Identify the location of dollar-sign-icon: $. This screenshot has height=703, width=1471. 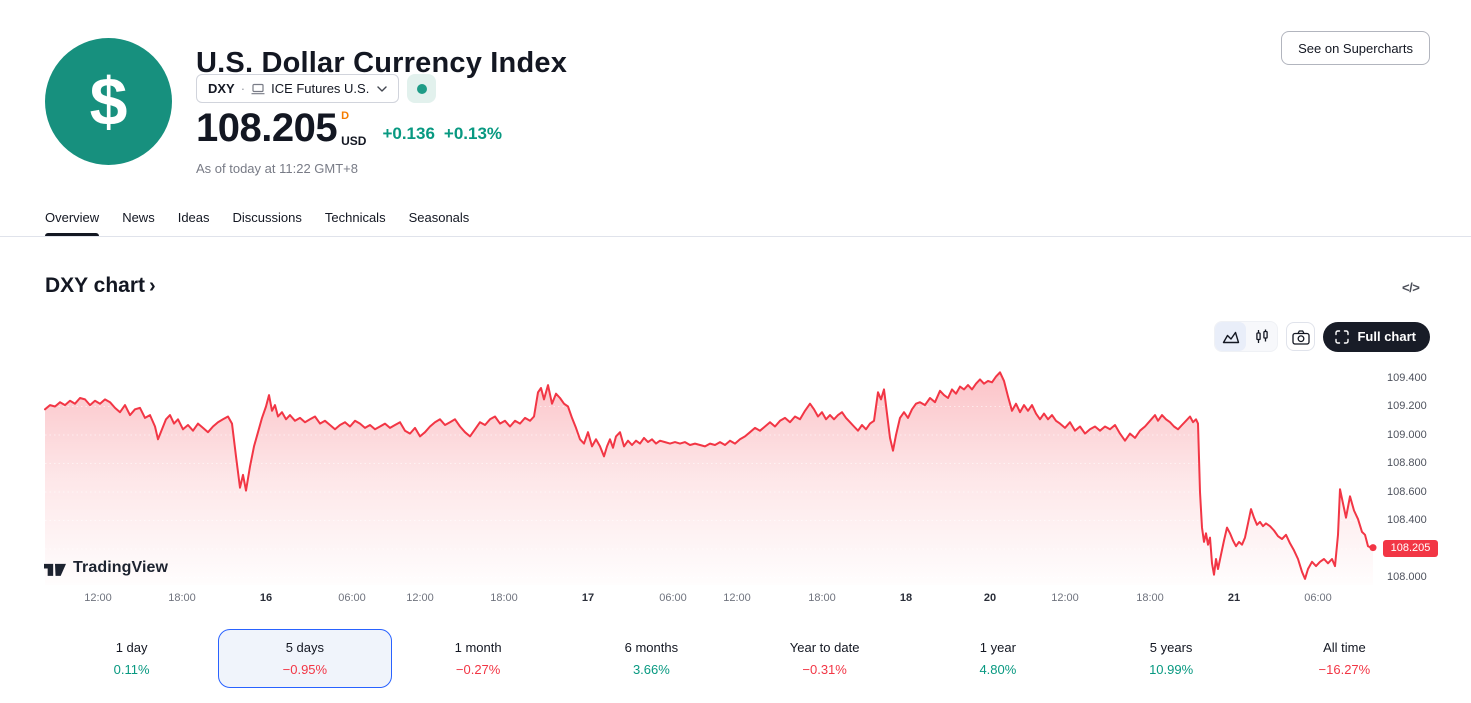
(108, 101).